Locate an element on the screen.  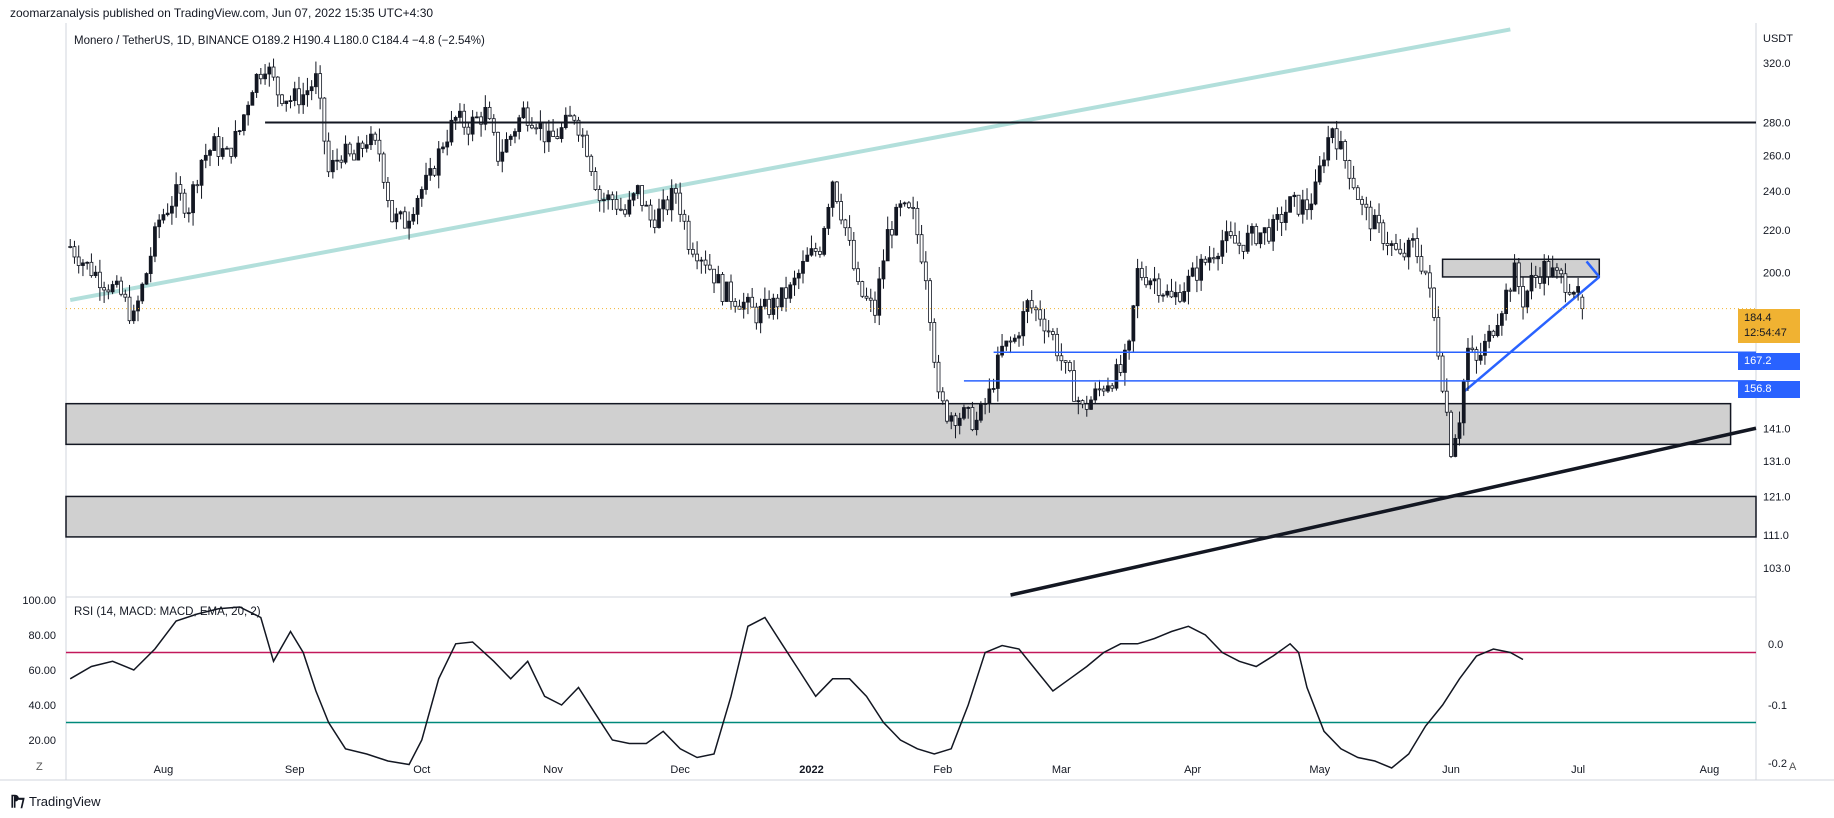
corner-a-button: A is located at coordinates (1793, 767).